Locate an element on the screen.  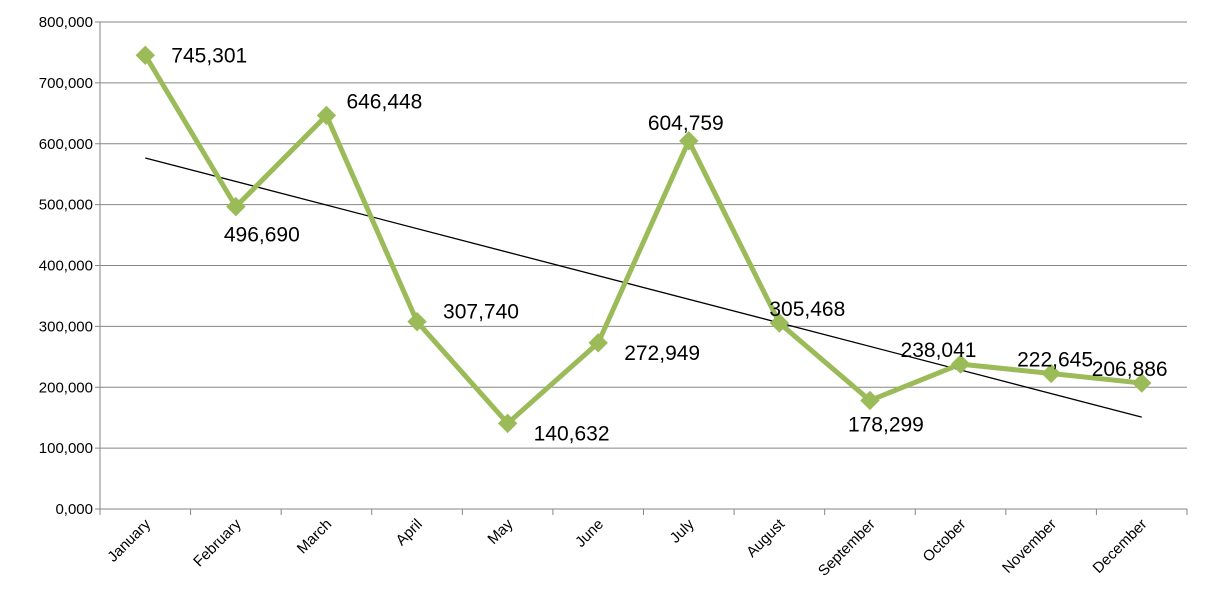
data-label: 178,299 is located at coordinates (886, 424).